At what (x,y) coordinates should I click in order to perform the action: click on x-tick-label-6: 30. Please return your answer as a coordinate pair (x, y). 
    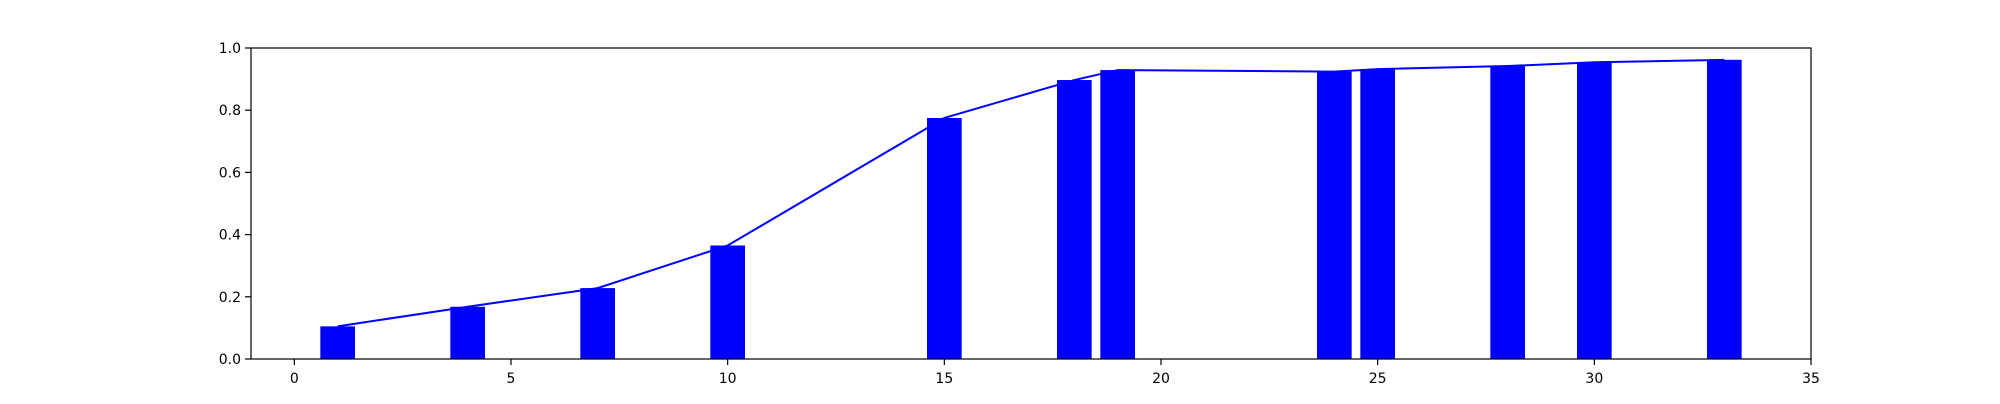
    Looking at the image, I should click on (1594, 379).